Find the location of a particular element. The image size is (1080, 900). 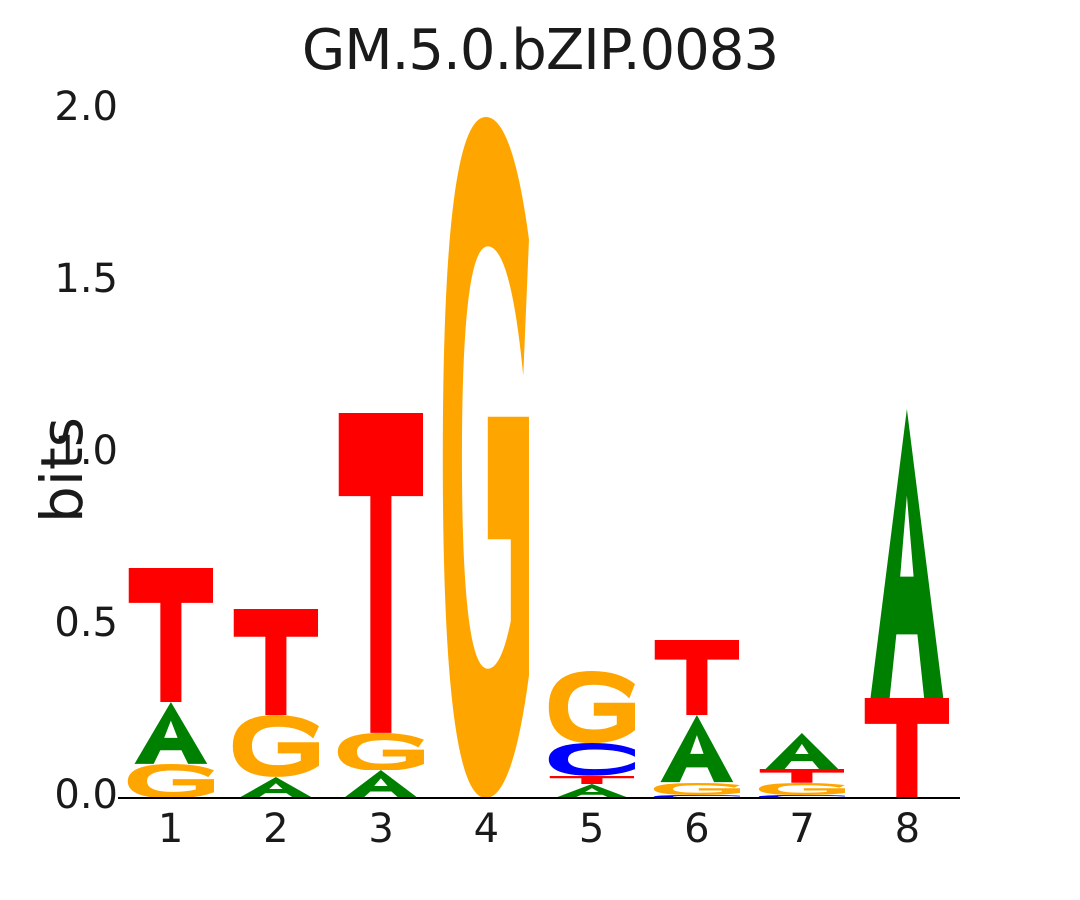

x-tick-label: 8 is located at coordinates (907, 829).